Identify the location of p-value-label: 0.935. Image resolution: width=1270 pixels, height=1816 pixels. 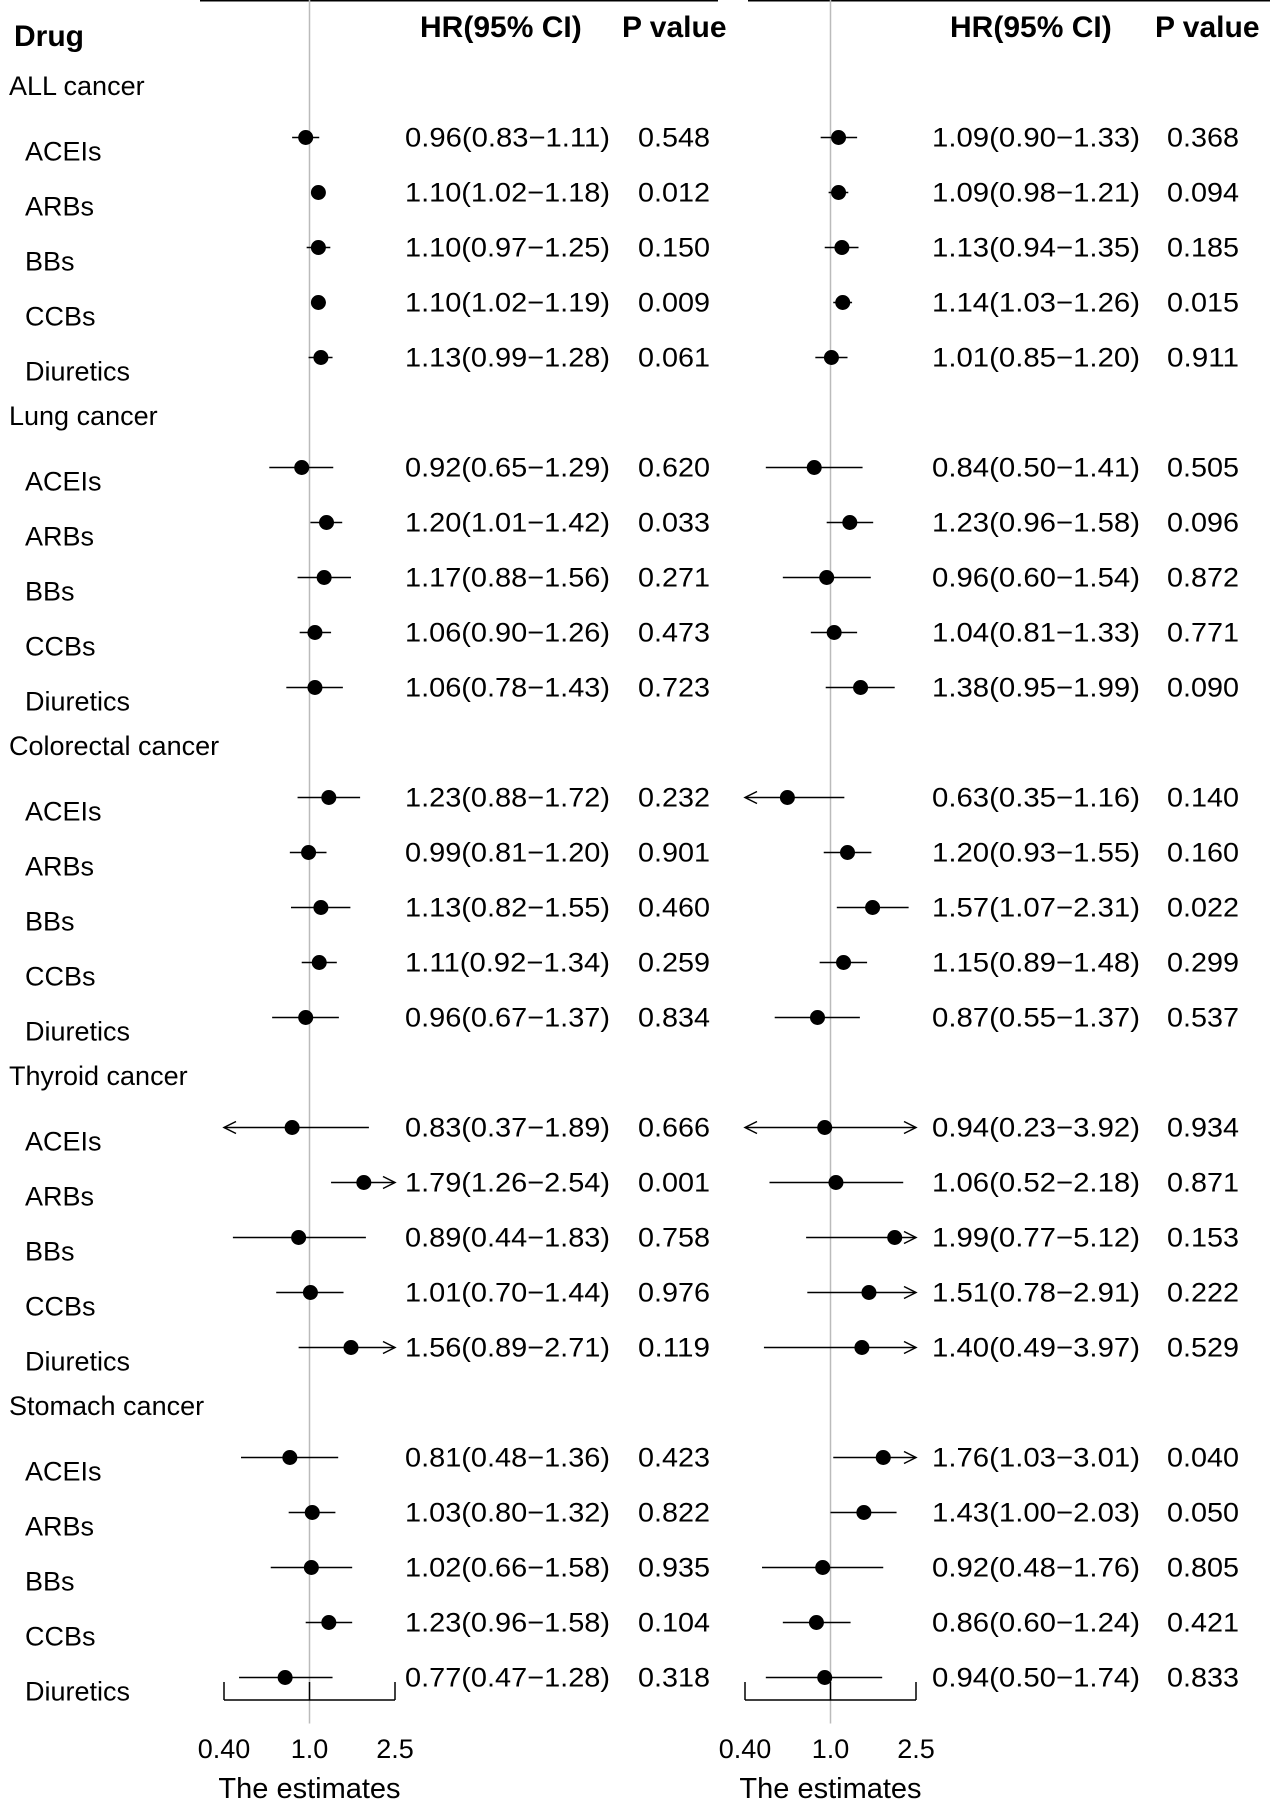
(674, 1568).